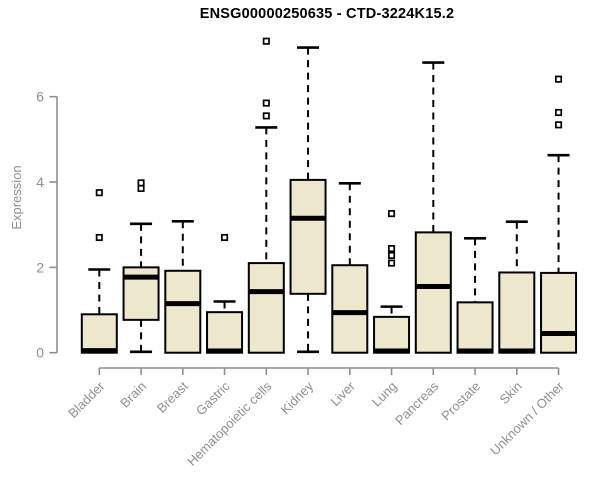 The width and height of the screenshot is (600, 500). I want to click on y-tick-label: 0, so click(40, 353).